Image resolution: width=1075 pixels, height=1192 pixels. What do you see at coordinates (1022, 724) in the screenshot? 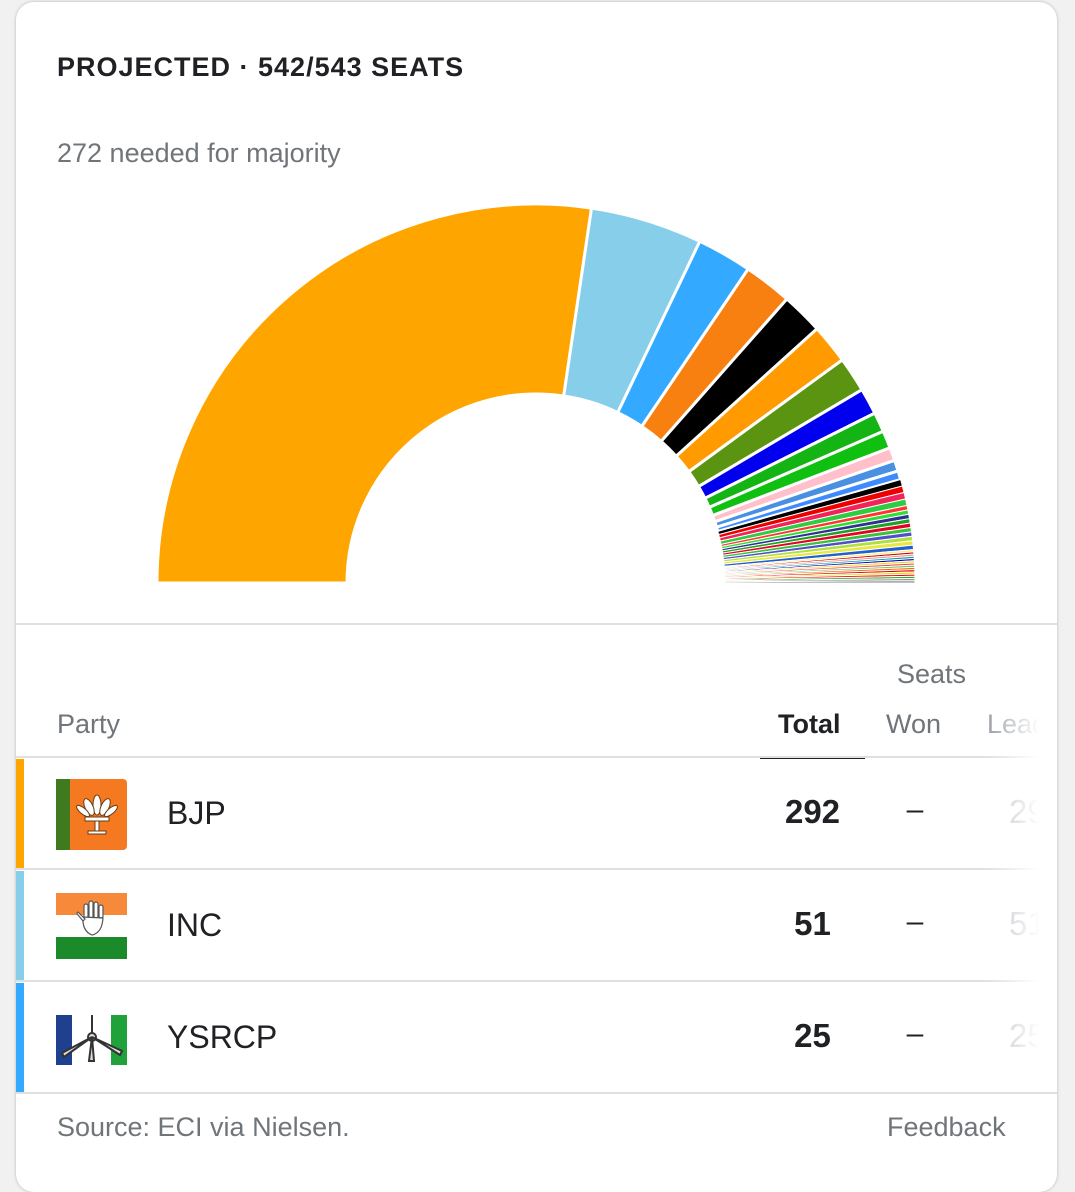
I see `leading-column-tab: Leading` at bounding box center [1022, 724].